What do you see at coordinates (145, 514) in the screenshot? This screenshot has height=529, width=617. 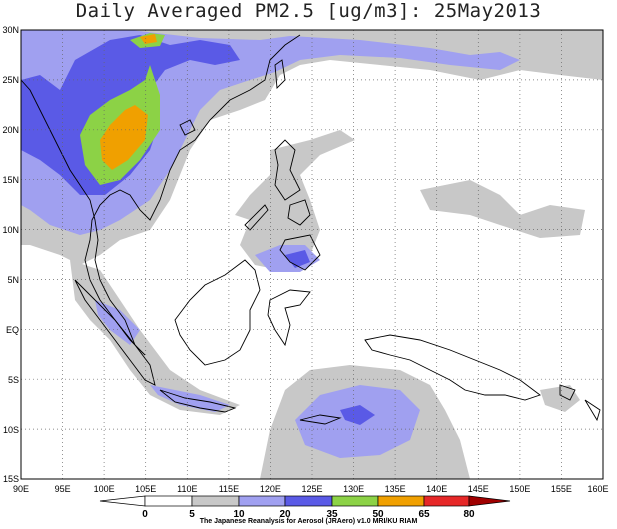 I see `colorbar-label: 0` at bounding box center [145, 514].